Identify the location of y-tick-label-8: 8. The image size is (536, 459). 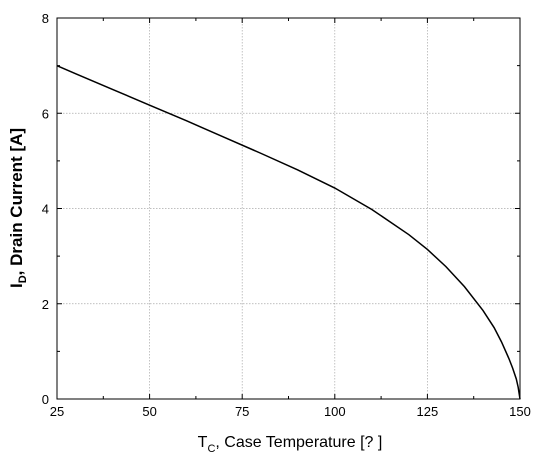
(45, 18).